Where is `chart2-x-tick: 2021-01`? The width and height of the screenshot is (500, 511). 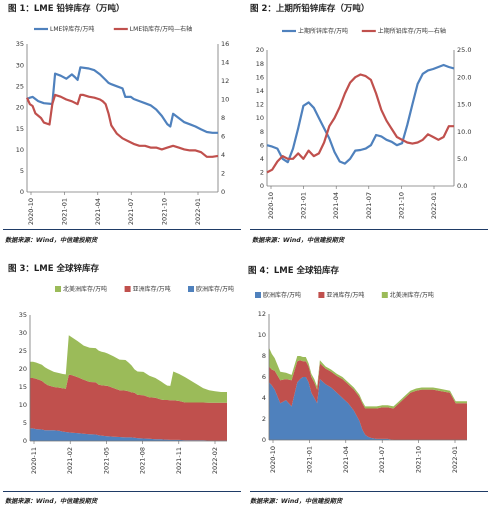
chart2-x-tick: 2021-01 is located at coordinates (304, 205).